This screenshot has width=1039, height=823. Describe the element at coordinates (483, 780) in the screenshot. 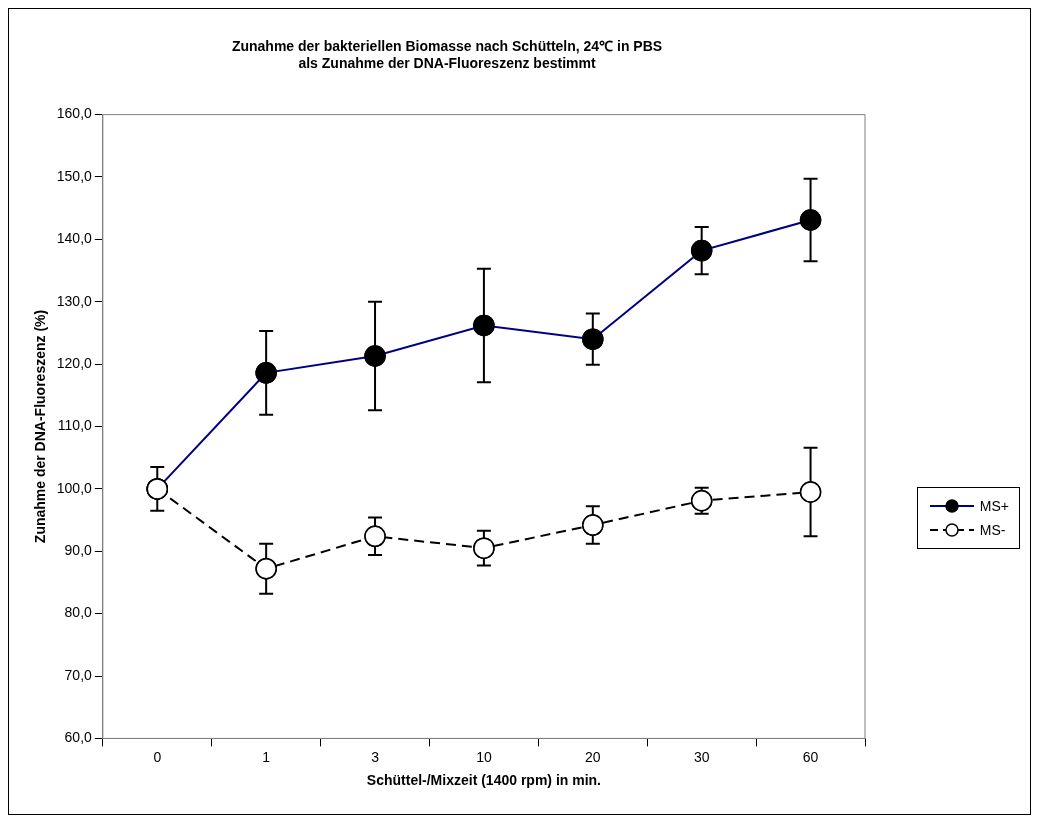

I see `x-axis-title: Schüttel-/Mixzeit (1400 rpm) in min.` at that location.